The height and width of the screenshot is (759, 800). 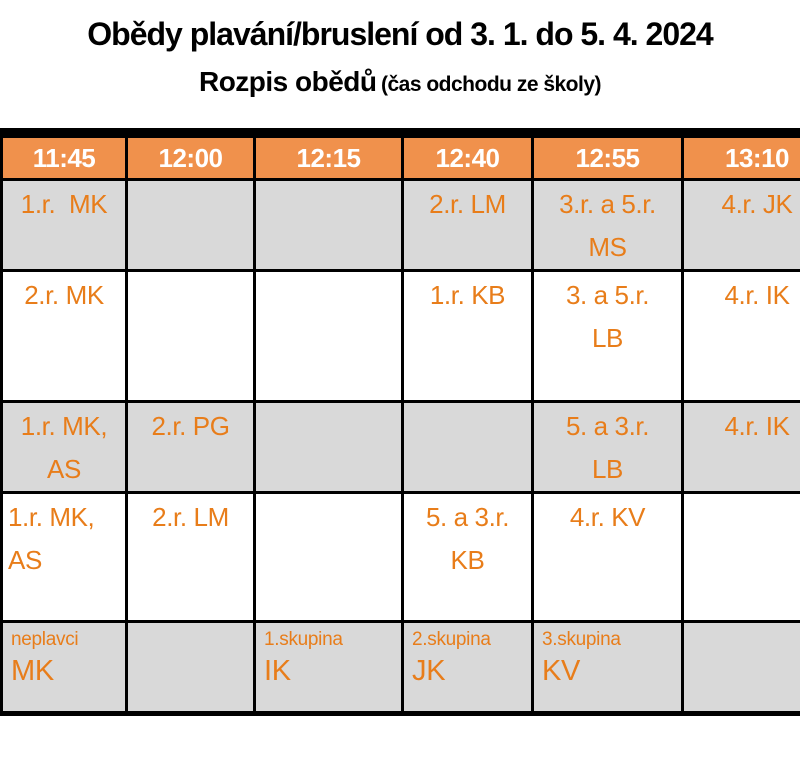 I want to click on schedule-row: 1.r. MK, AS 2.r. PG 5. a 3.r. LB 4.r. IK, so click(x=400, y=446).